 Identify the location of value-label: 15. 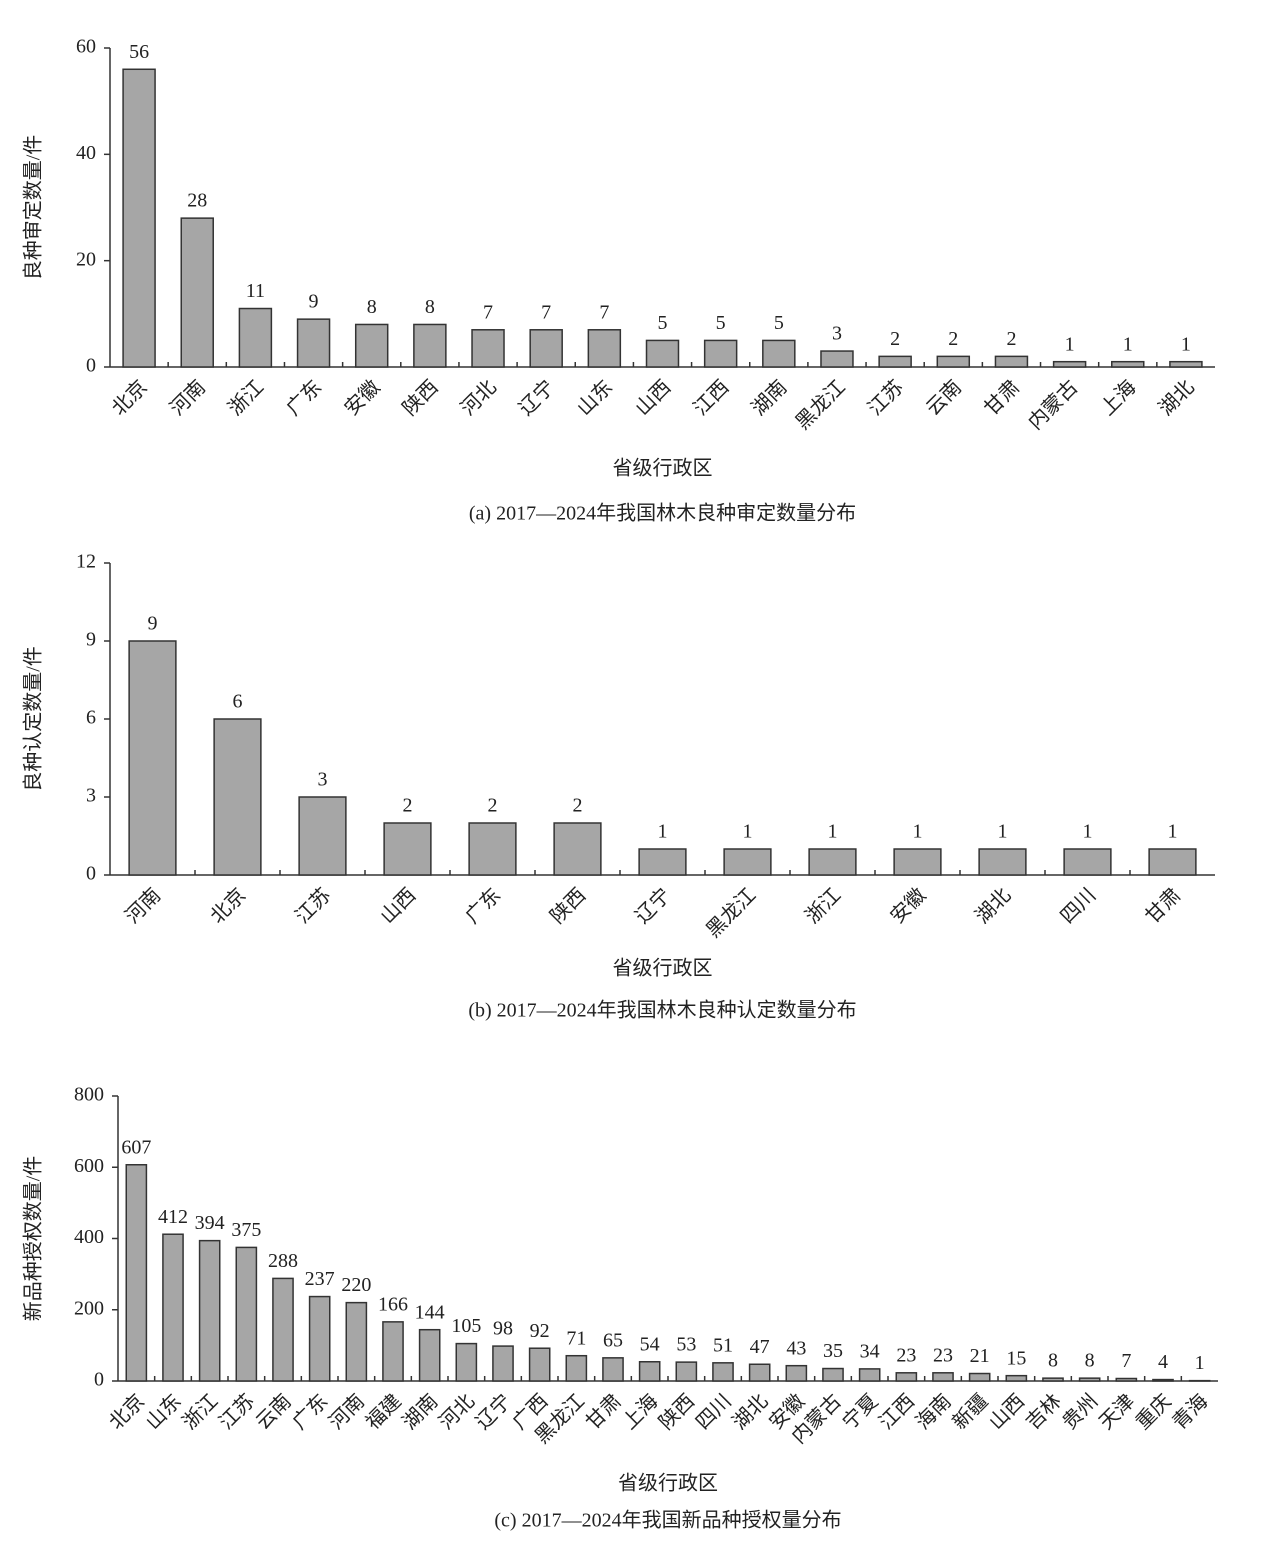
(1016, 1358).